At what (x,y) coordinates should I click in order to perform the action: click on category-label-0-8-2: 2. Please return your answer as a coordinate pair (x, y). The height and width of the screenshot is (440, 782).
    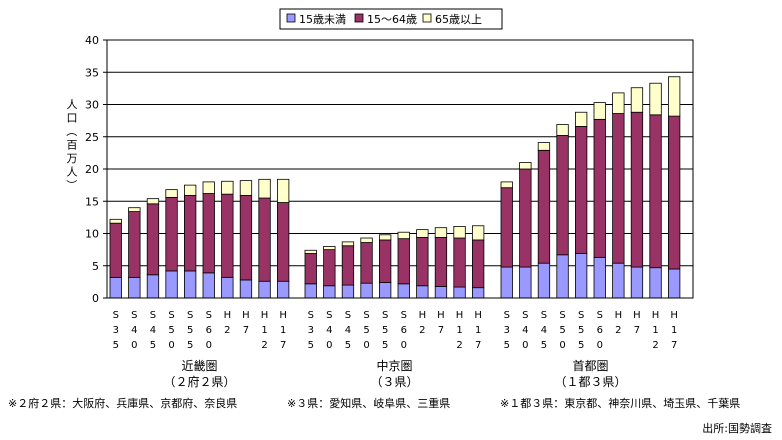
    Looking at the image, I should click on (264, 345).